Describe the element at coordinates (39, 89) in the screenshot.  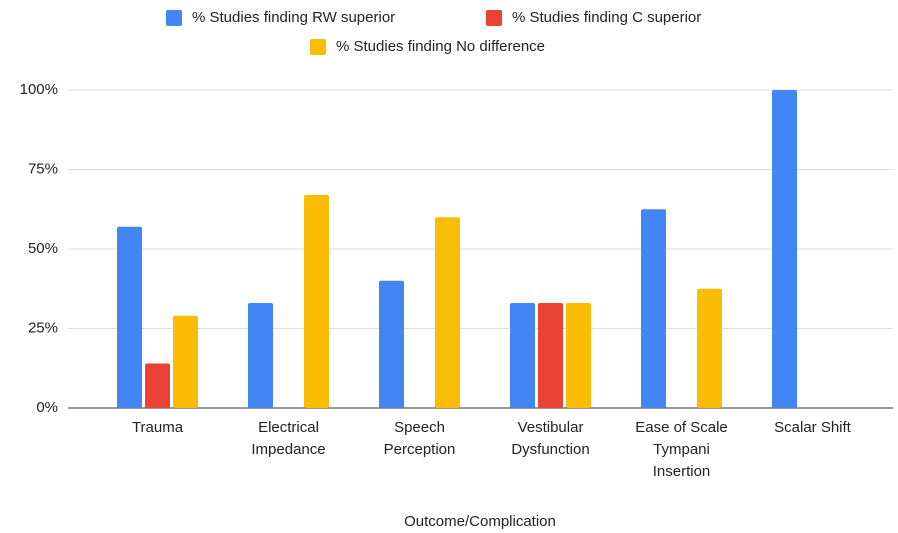
I see `y-tick-label: 100%` at that location.